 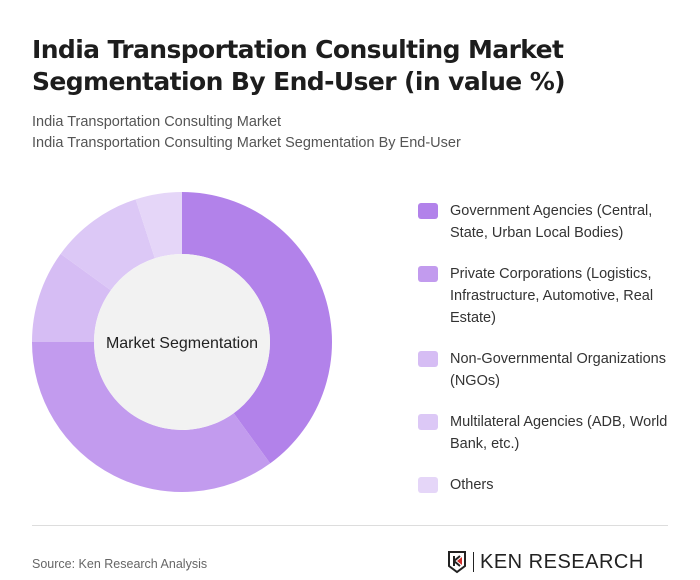 What do you see at coordinates (472, 485) in the screenshot?
I see `legend-label: Others` at bounding box center [472, 485].